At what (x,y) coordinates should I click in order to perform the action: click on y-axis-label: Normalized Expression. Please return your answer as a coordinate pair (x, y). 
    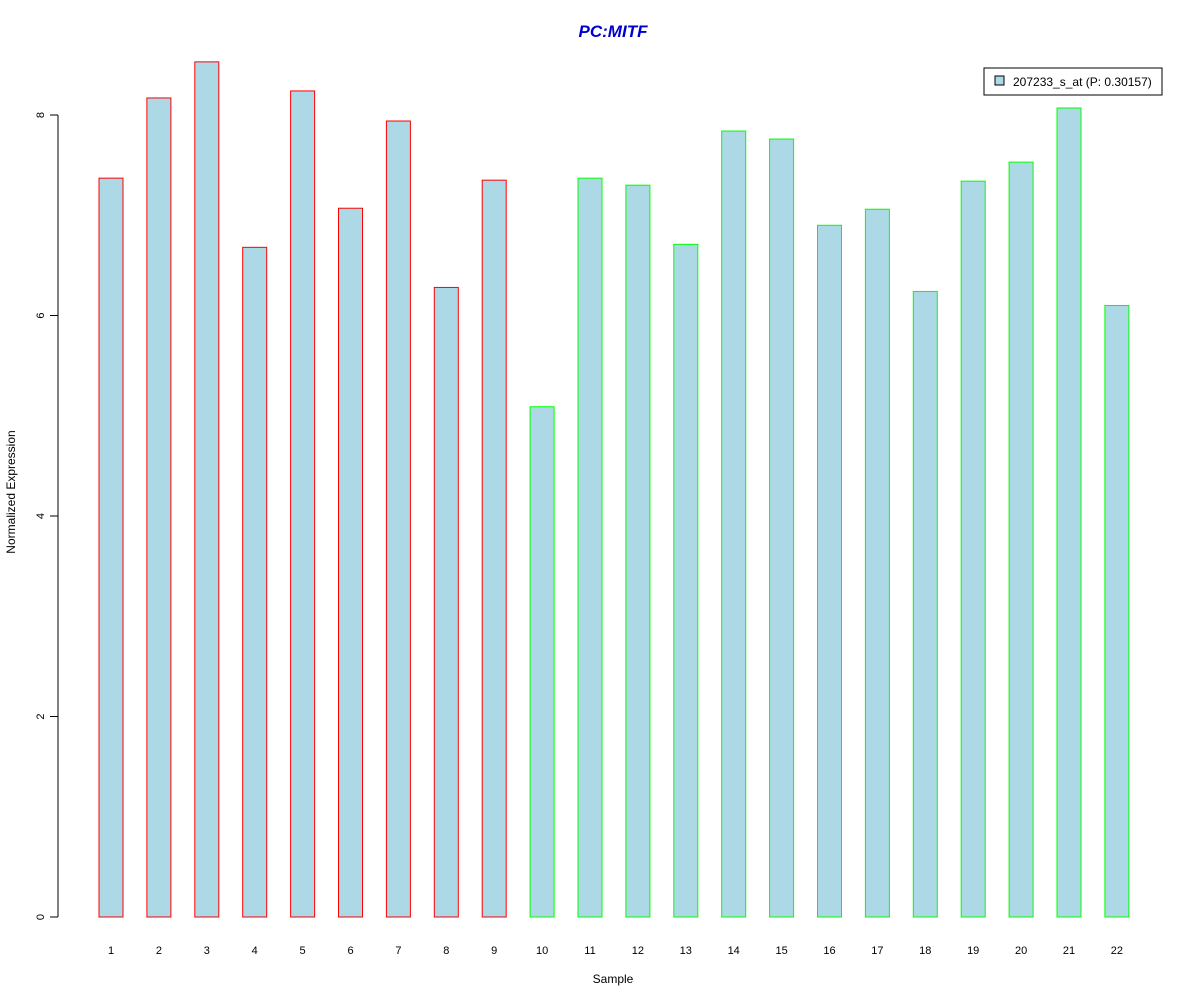
    Looking at the image, I should click on (11, 491).